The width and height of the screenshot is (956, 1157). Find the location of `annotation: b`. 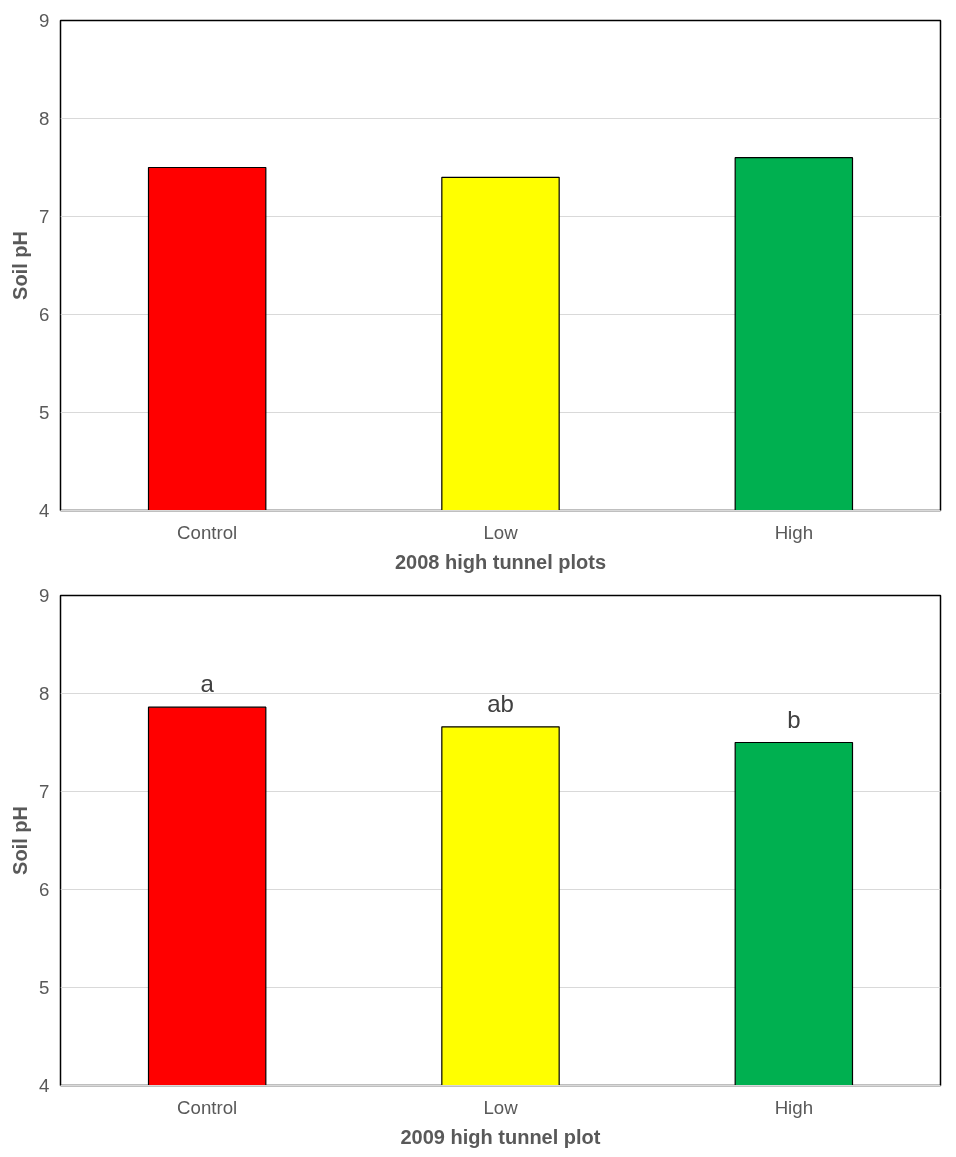

annotation: b is located at coordinates (794, 719).